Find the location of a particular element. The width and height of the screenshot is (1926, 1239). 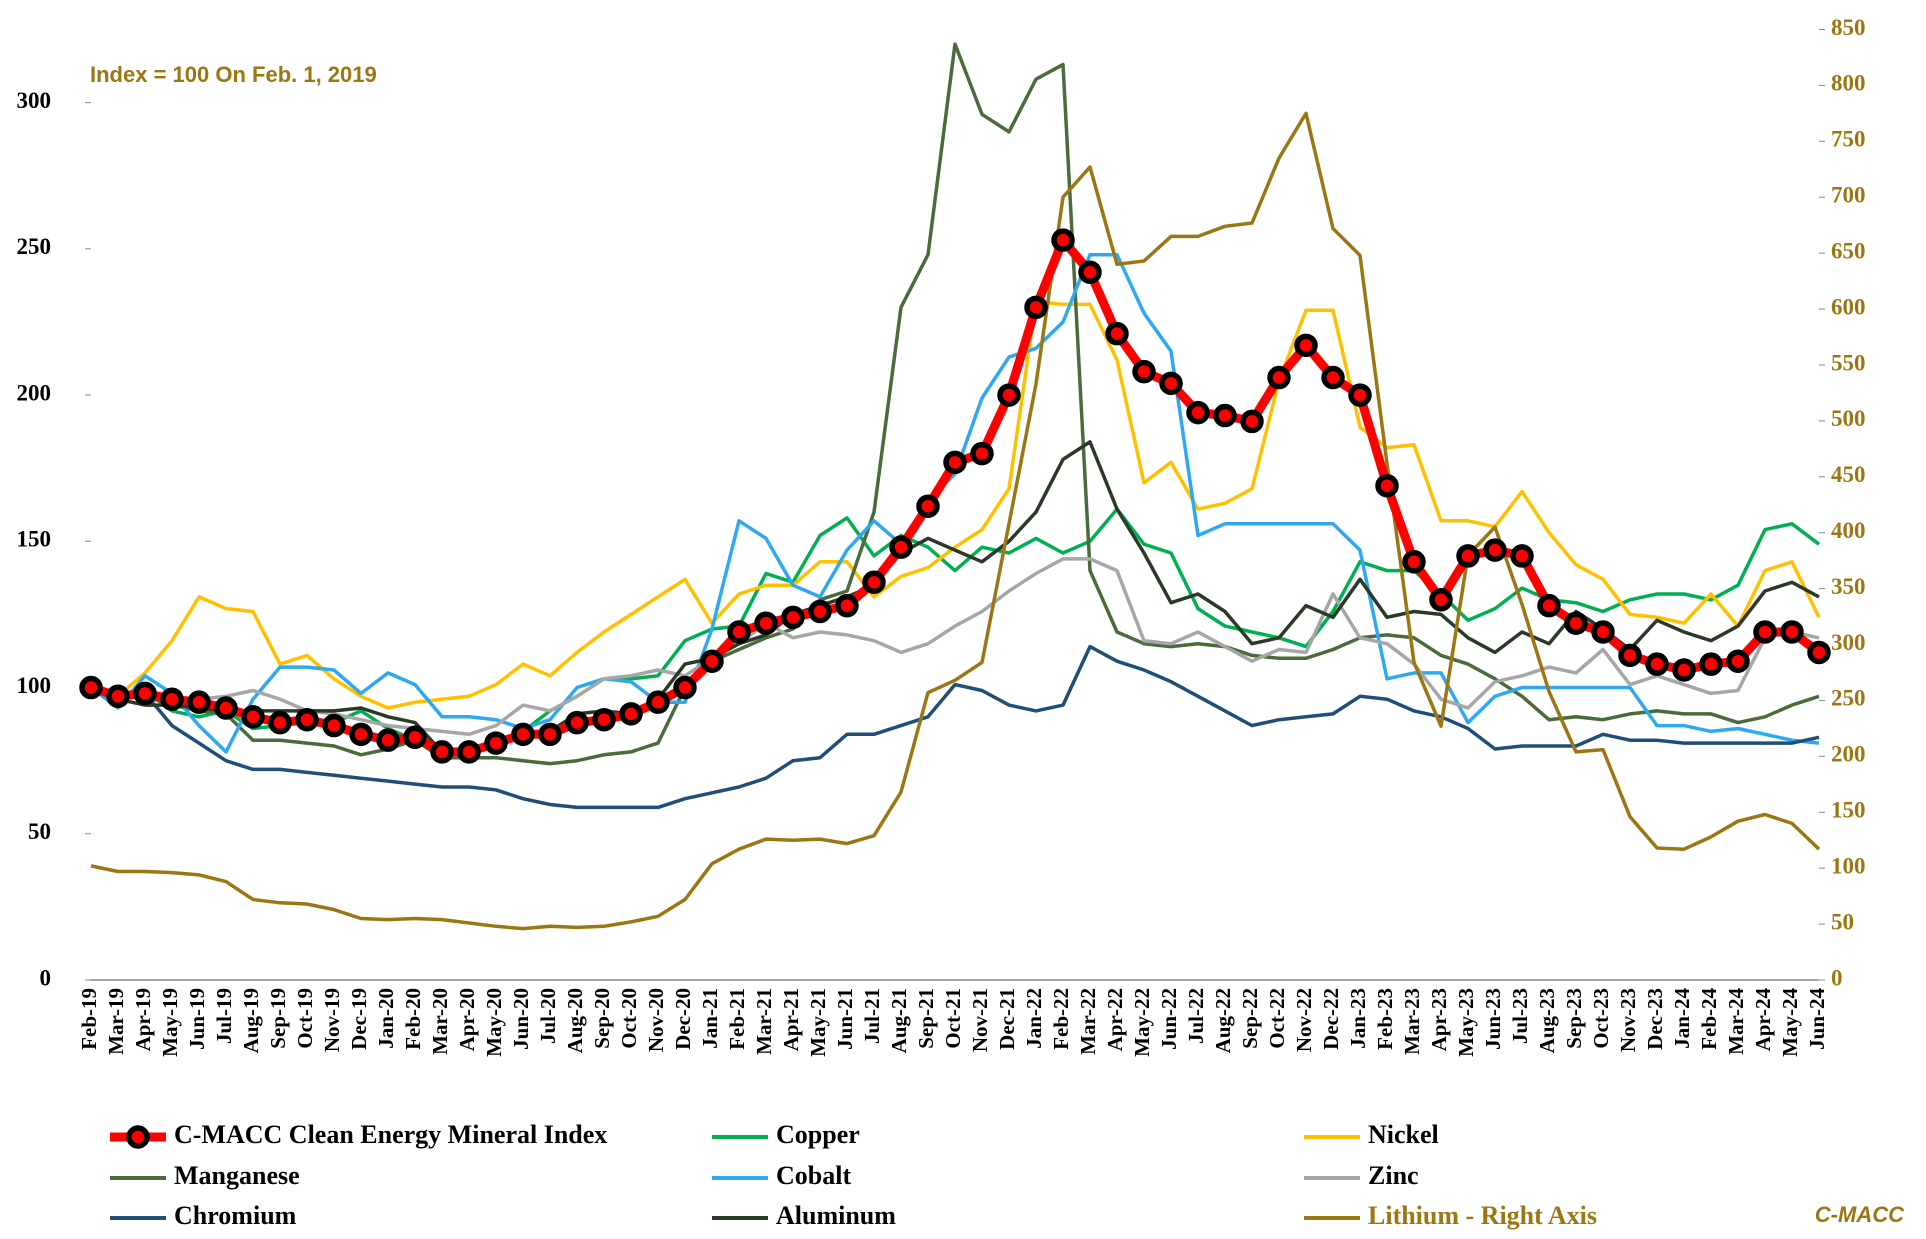

x-tick-label: Jul-19 is located at coordinates (224, 1016).